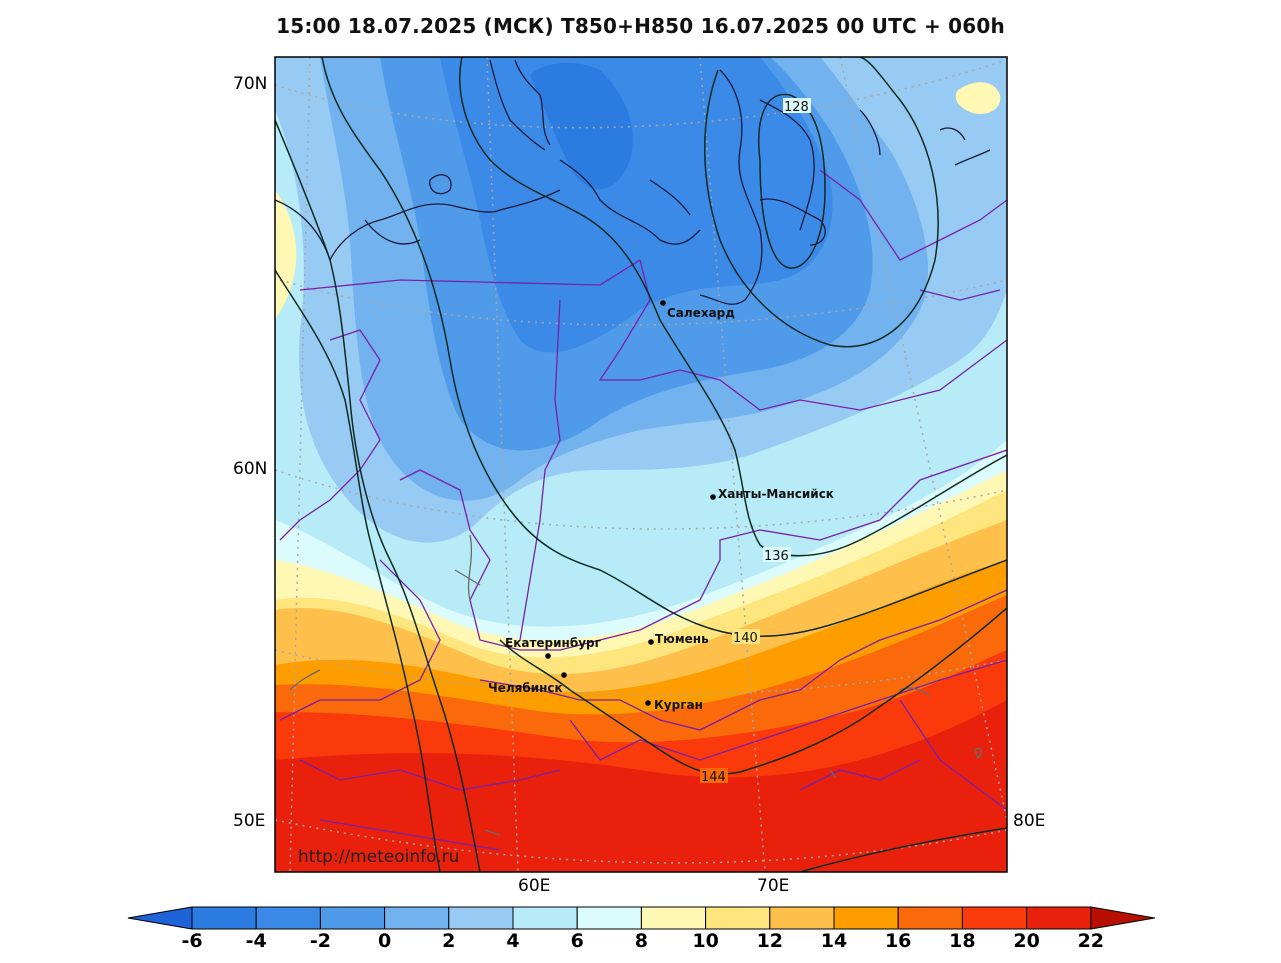 Image resolution: width=1281 pixels, height=963 pixels. I want to click on city-dot-khanty-mansiysk, so click(713, 497).